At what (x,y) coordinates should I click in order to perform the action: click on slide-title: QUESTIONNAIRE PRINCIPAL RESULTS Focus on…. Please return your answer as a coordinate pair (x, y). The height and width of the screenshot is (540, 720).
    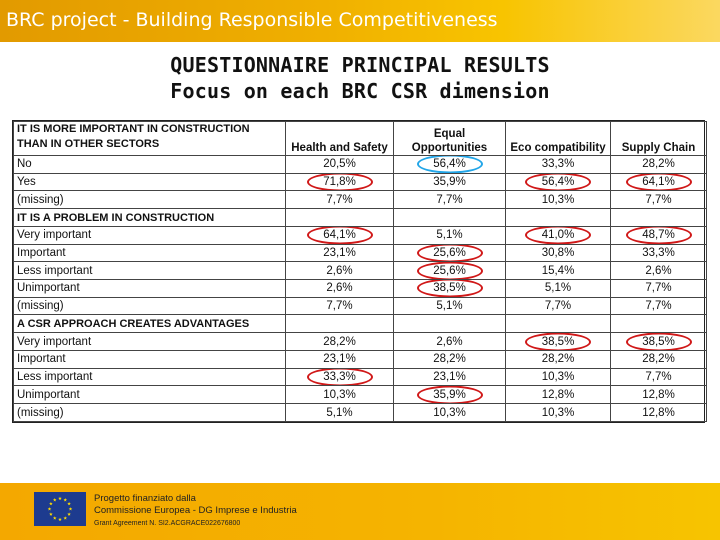
    Looking at the image, I should click on (360, 78).